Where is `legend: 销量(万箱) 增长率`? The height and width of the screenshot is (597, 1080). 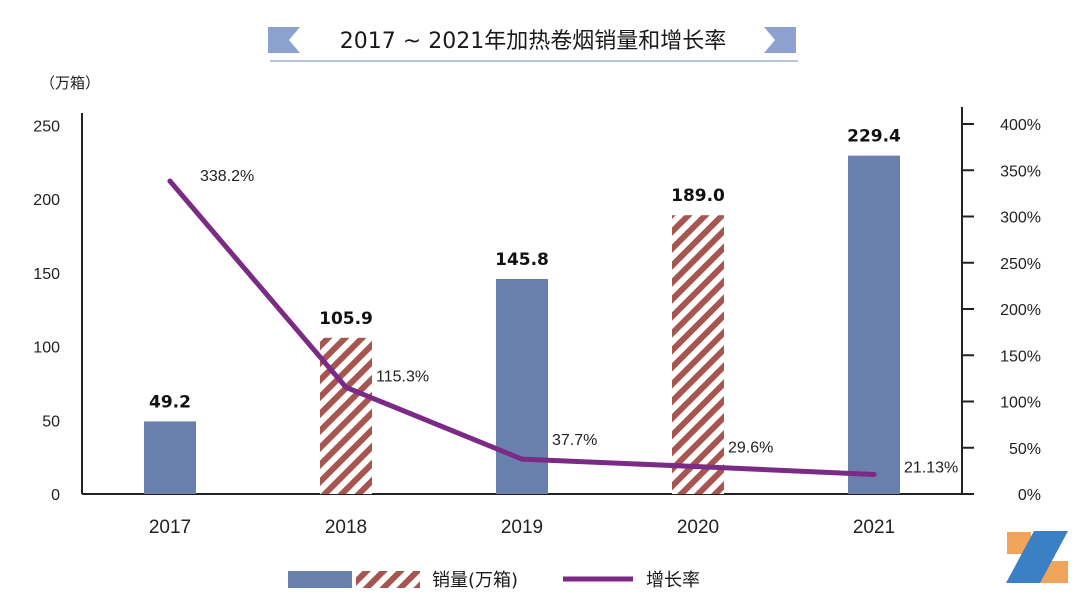
legend: 销量(万箱) 增长率 is located at coordinates (494, 580).